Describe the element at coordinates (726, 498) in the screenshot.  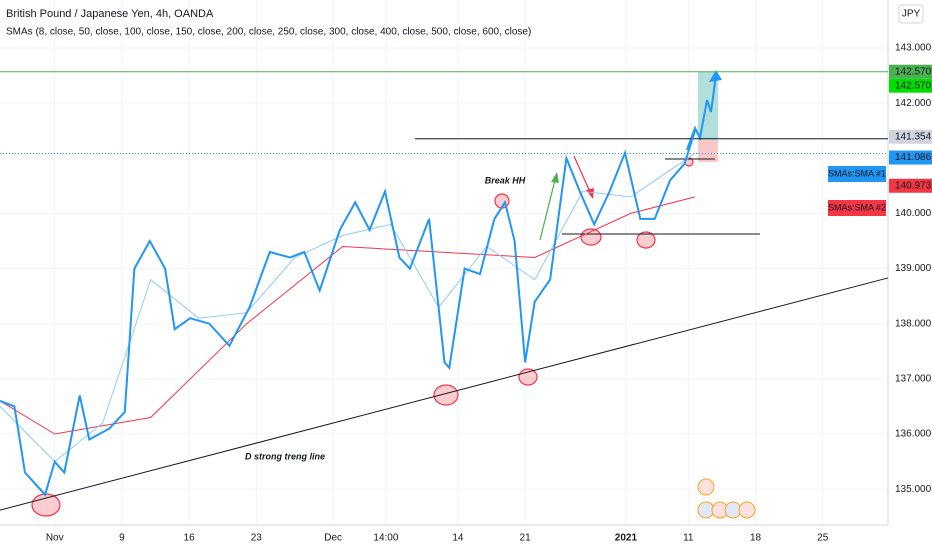
I see `event-icons` at that location.